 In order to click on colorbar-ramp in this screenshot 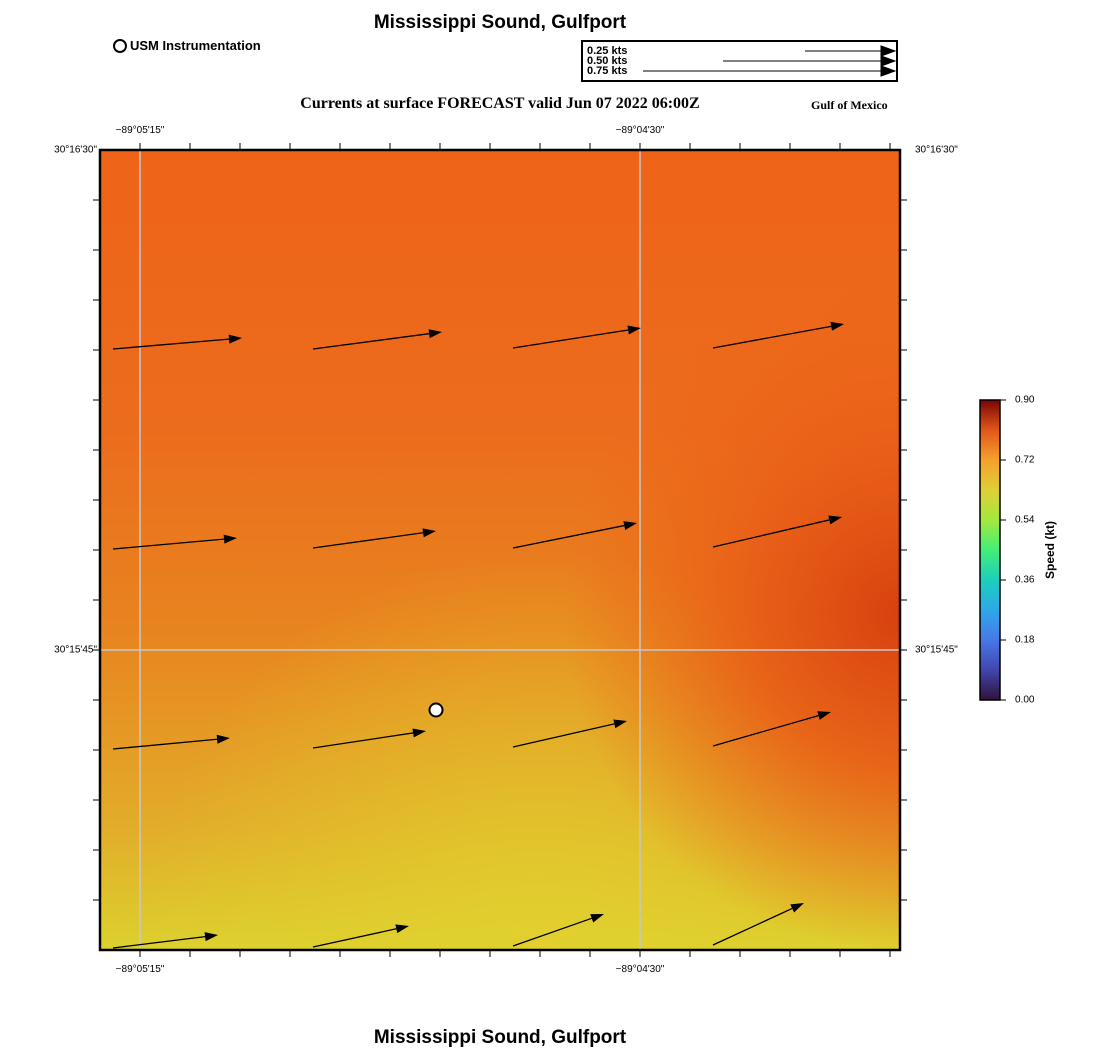, I will do `click(990, 550)`.